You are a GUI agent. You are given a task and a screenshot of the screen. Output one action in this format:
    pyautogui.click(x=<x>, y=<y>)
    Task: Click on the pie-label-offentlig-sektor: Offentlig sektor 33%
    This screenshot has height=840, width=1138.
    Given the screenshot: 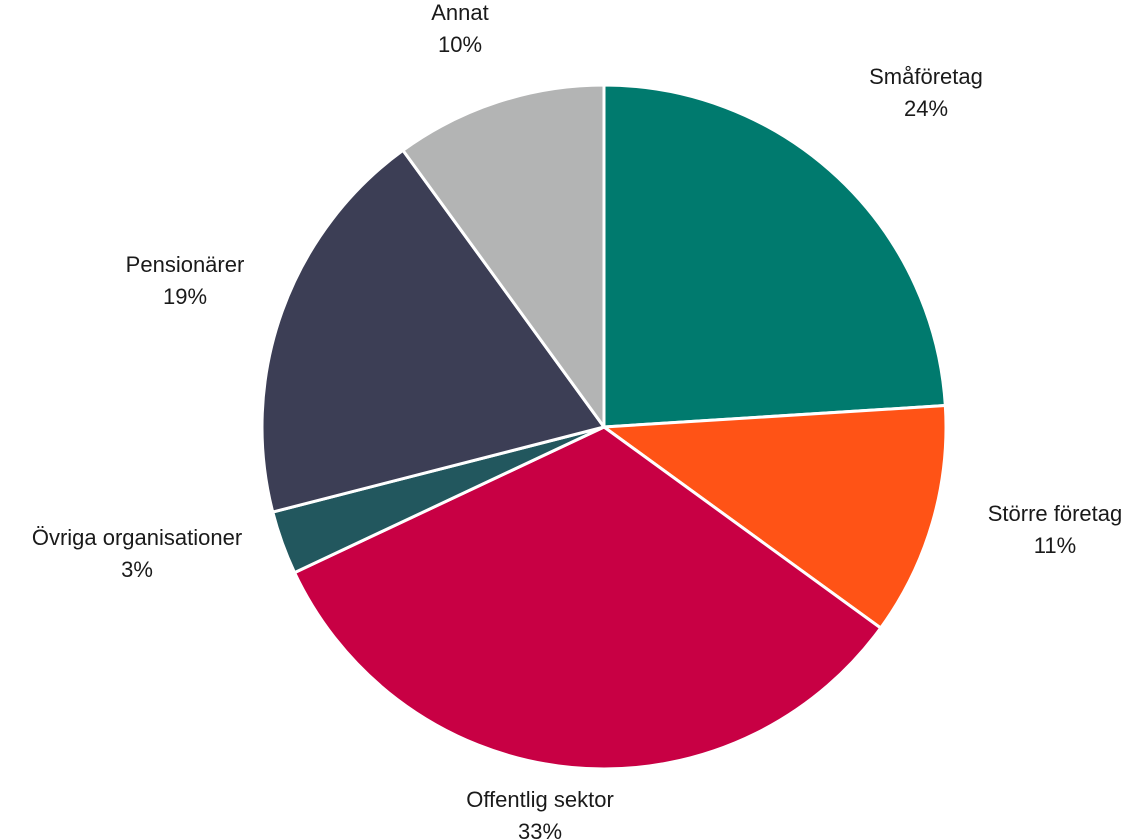 What is the action you would take?
    pyautogui.click(x=540, y=813)
    